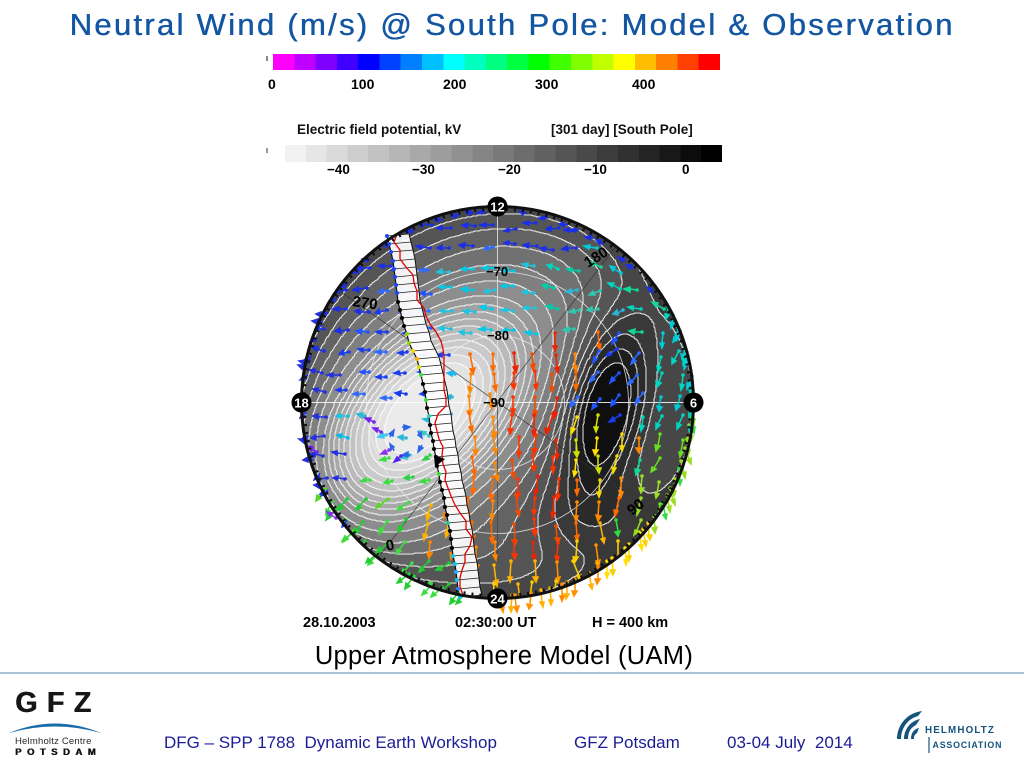 The image size is (1024, 768). I want to click on svg-text: 270, so click(364, 303).